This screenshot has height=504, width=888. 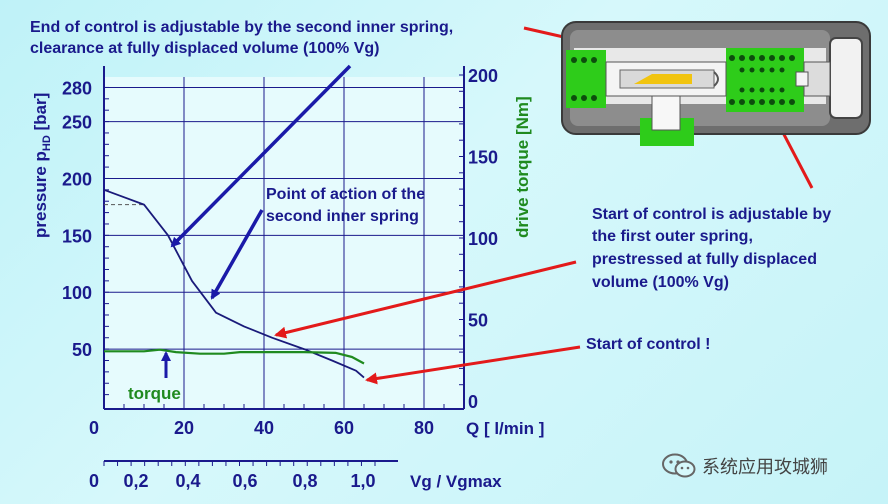 I want to click on x2-axis-label: Vg / Vgmax, so click(x=456, y=481).